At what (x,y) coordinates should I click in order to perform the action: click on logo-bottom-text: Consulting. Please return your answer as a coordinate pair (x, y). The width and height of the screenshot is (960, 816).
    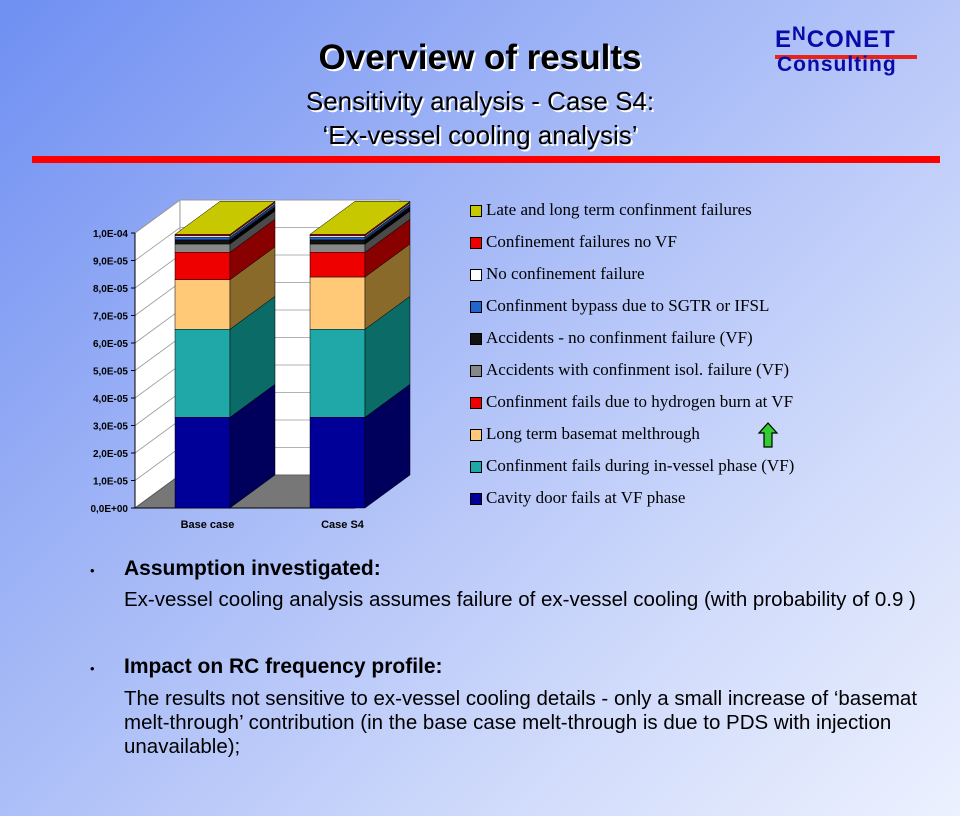
    Looking at the image, I should click on (837, 64).